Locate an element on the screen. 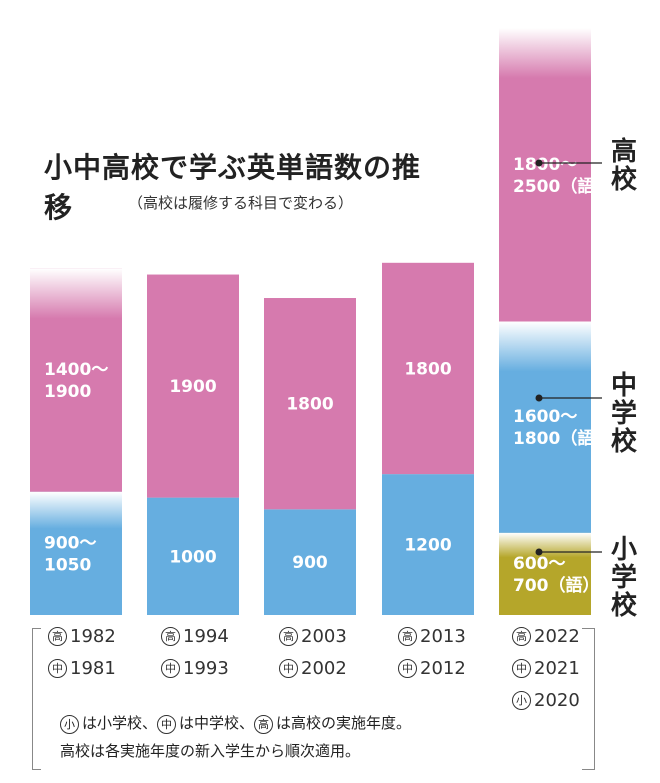 This screenshot has height=783, width=660. bar-value-label-1994-1: 1000 is located at coordinates (192, 557).